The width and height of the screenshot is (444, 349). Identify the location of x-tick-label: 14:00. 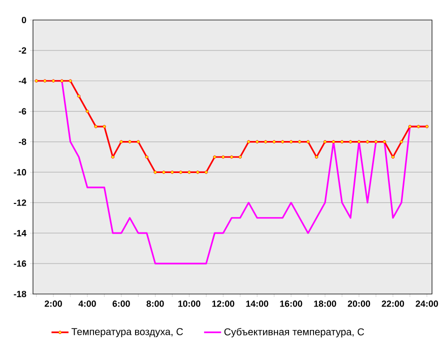
(257, 303).